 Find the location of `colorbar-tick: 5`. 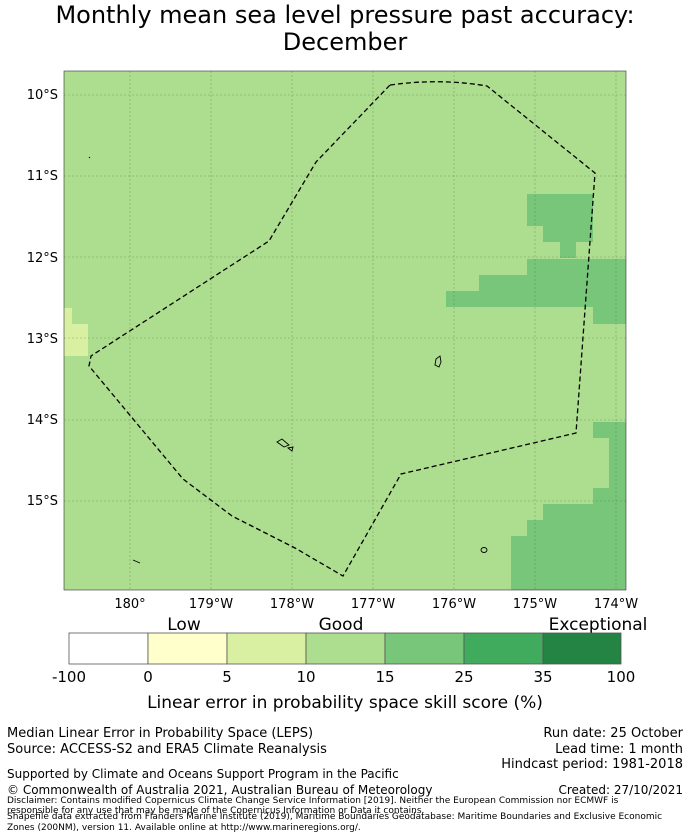

colorbar-tick: 5 is located at coordinates (227, 677).